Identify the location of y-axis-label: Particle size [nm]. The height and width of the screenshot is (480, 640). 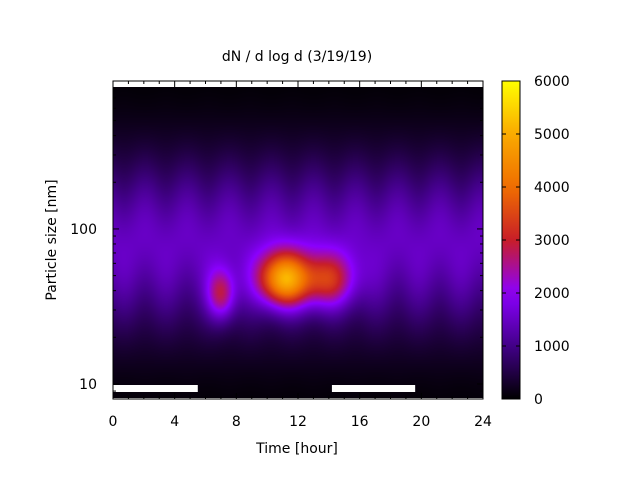
(52, 239).